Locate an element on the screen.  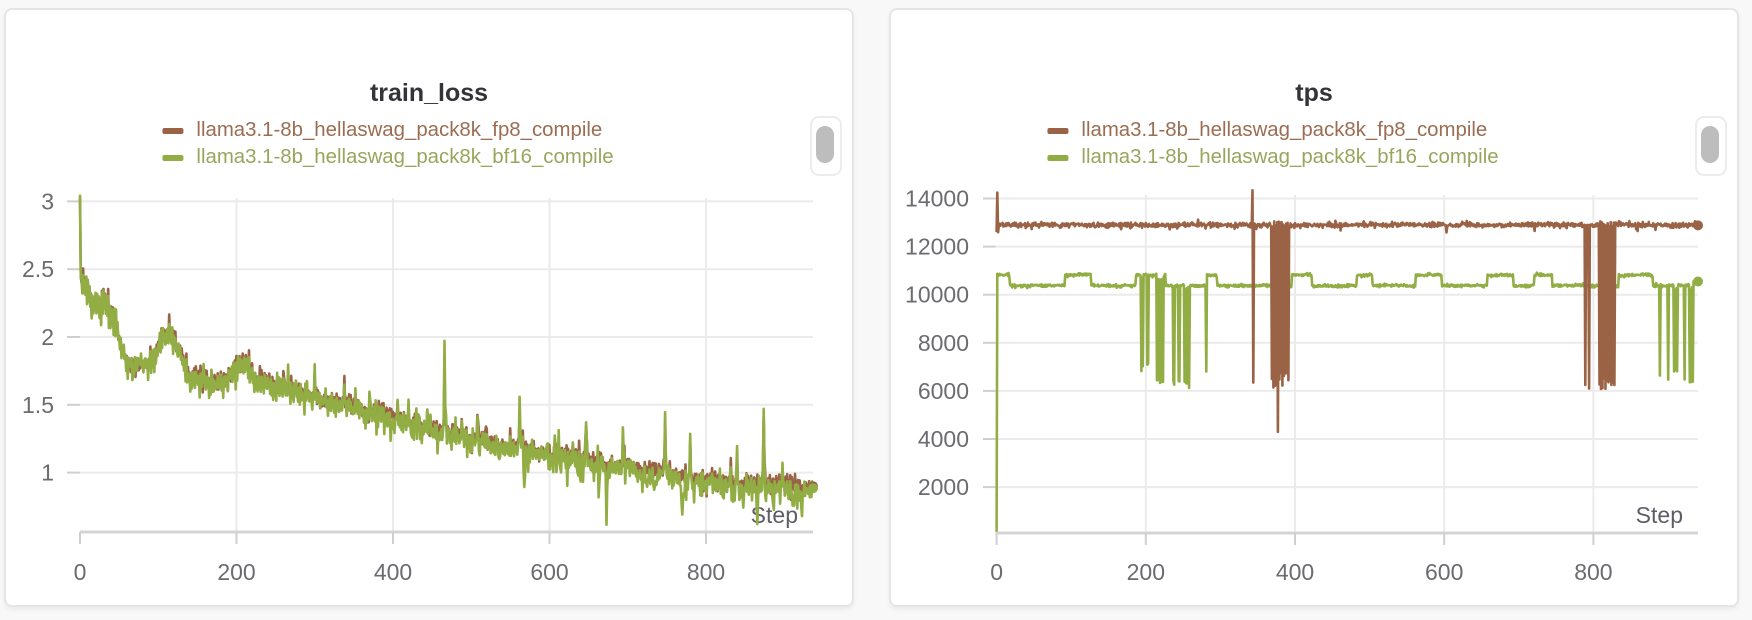
svg-text: 3 is located at coordinates (47, 201).